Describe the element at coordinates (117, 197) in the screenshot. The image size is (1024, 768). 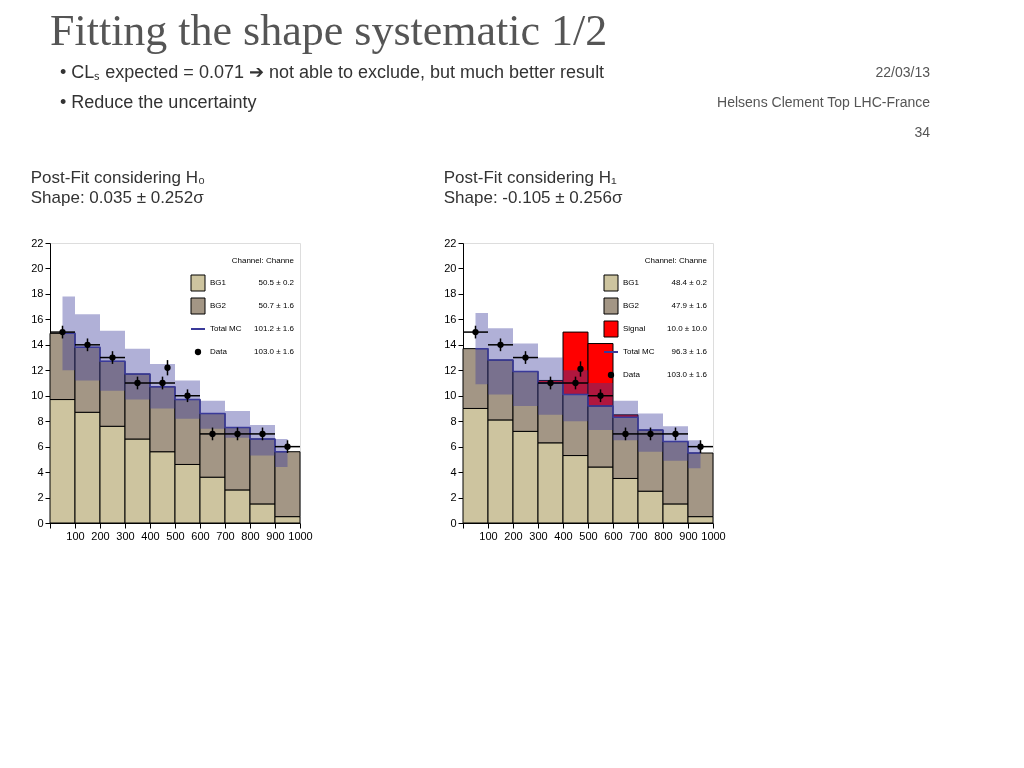
I see `chart-subtitle: Shape: 0.035 ± 0.252σ` at that location.